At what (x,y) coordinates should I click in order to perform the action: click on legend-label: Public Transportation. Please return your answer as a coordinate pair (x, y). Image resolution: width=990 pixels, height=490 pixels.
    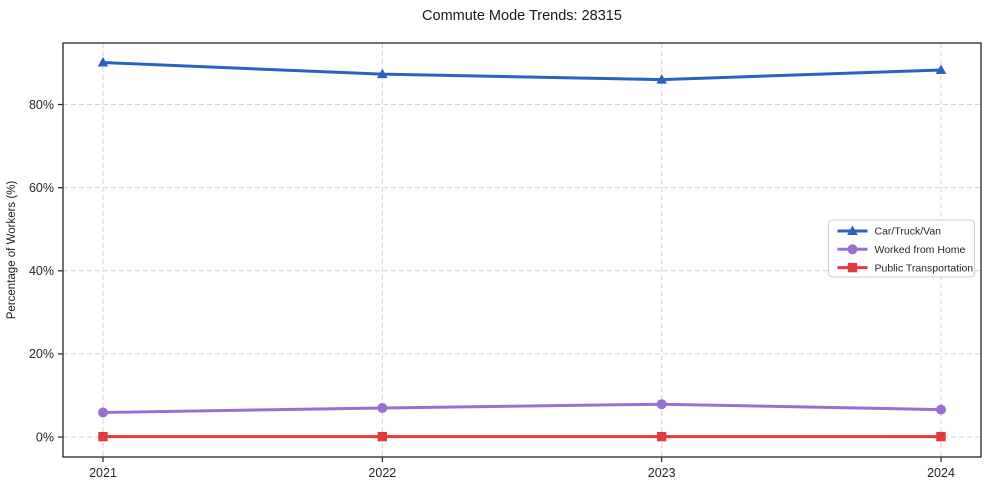
    Looking at the image, I should click on (924, 268).